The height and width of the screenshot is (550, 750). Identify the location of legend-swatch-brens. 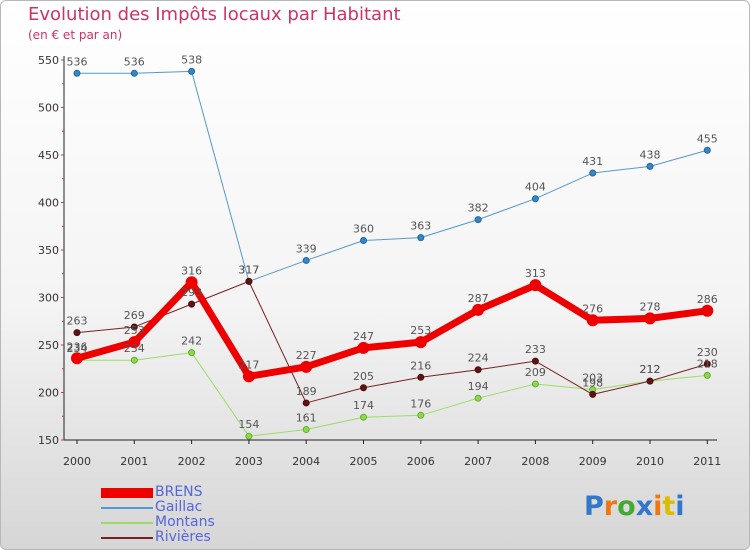
(127, 493).